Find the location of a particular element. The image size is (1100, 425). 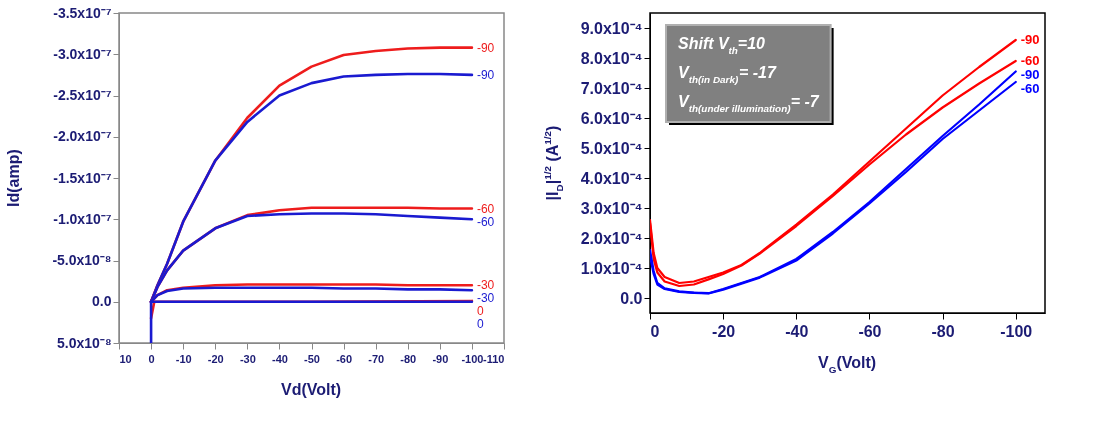

y-tick-label: -1.5x10⁻⁷ is located at coordinates (82, 177).